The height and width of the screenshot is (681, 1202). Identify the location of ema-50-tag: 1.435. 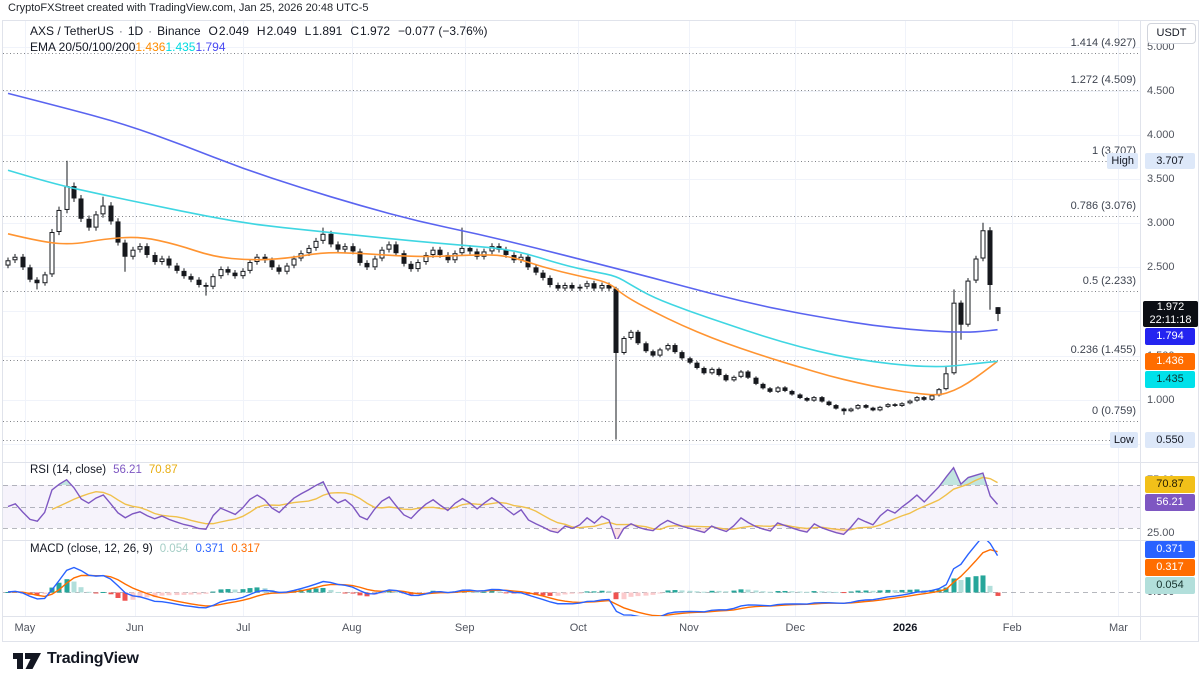
(1170, 379).